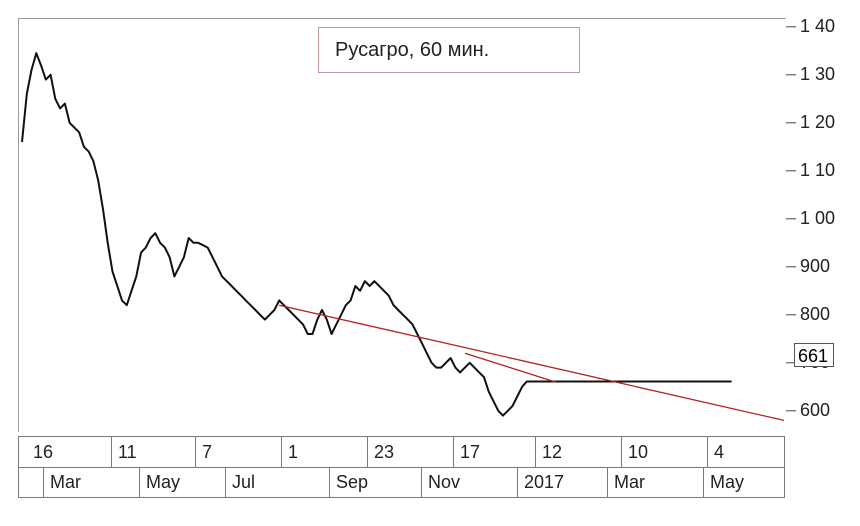 The height and width of the screenshot is (526, 860). Describe the element at coordinates (440, 482) in the screenshot. I see `x-month-label: Nov` at that location.